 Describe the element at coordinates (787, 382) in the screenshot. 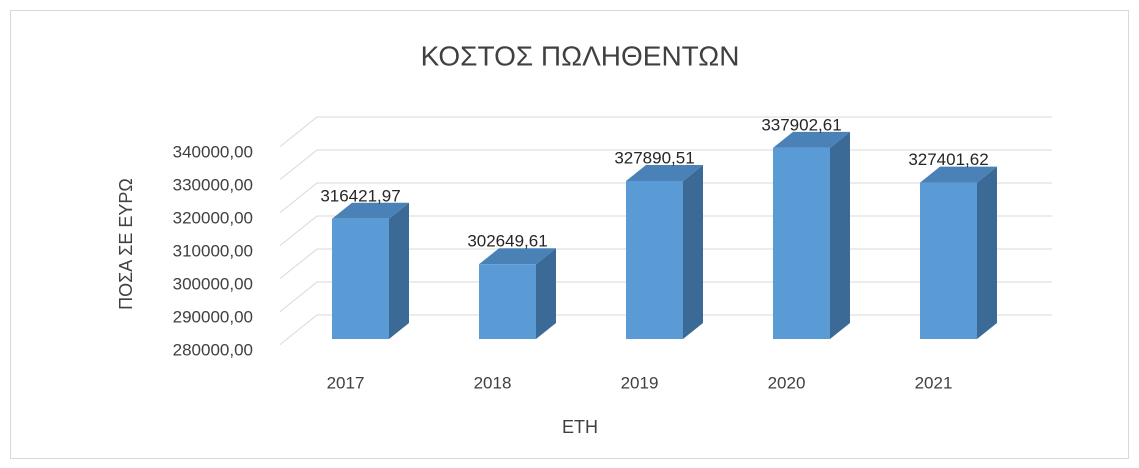

I see `x-tick-label: 2020` at that location.